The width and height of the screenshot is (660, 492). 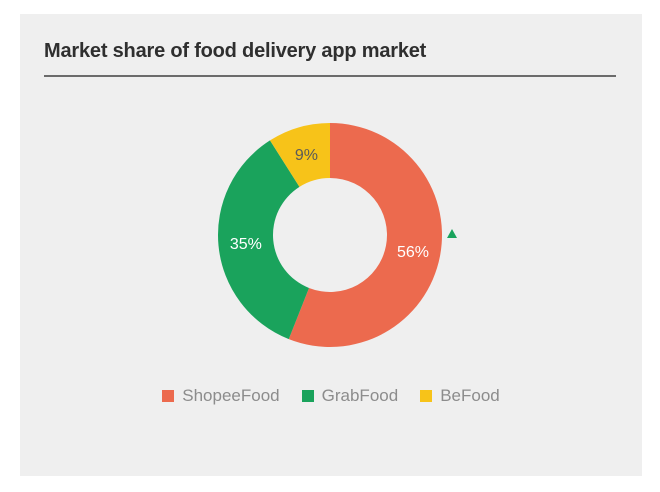 I want to click on legend-label-grabfood: GrabFood, so click(x=360, y=395).